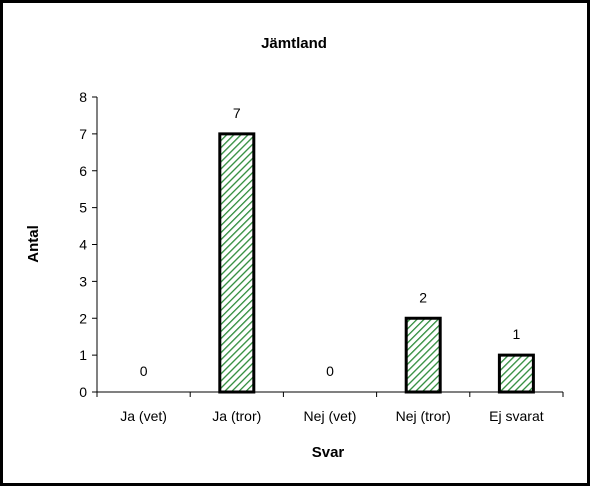  What do you see at coordinates (83, 392) in the screenshot?
I see `y-tick-label: 0` at bounding box center [83, 392].